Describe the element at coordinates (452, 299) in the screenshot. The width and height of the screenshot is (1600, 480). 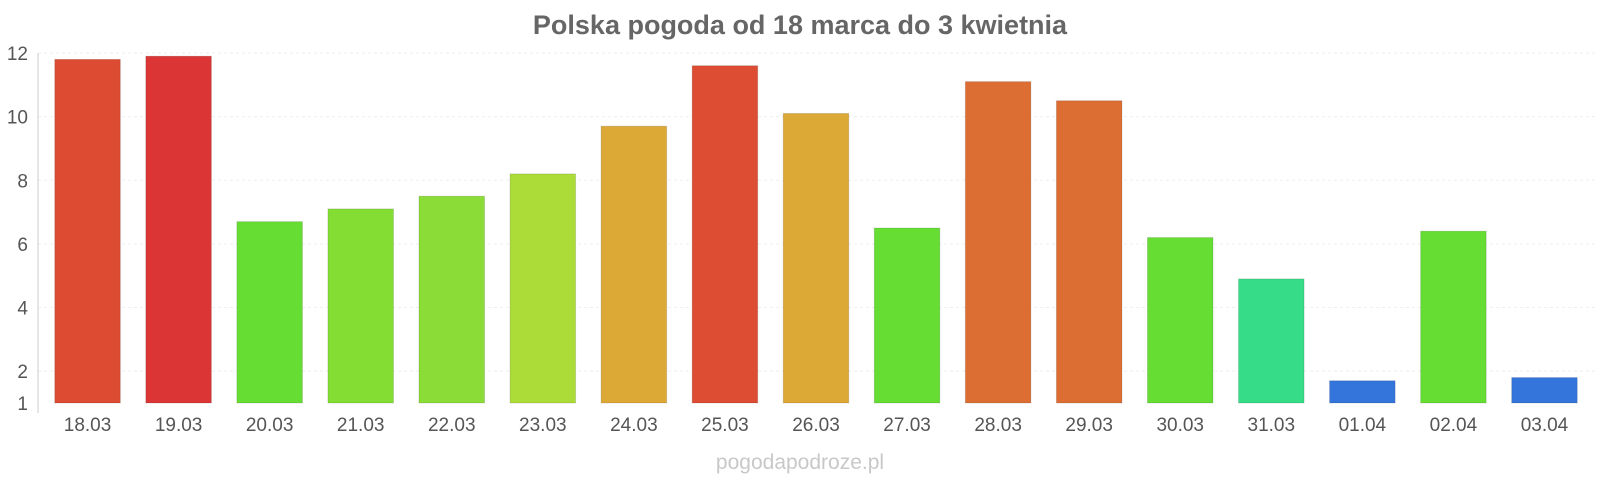
I see `bar-22.03` at that location.